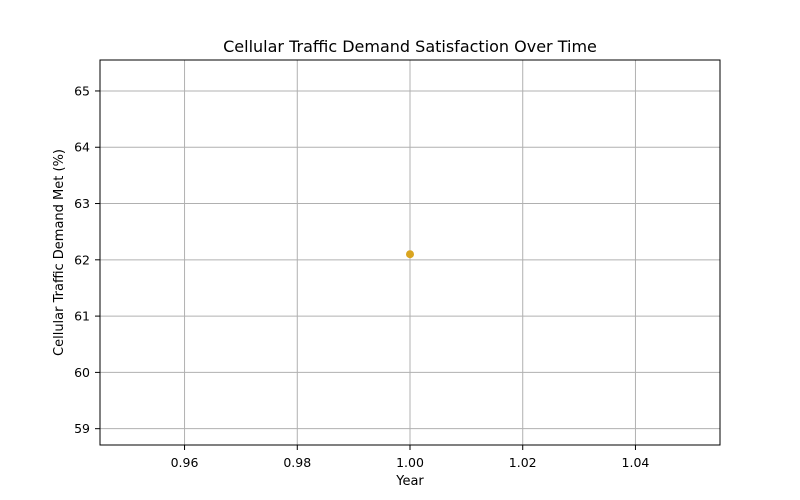 This screenshot has width=800, height=500. Describe the element at coordinates (523, 462) in the screenshot. I see `x-tick-label: 1.02` at that location.